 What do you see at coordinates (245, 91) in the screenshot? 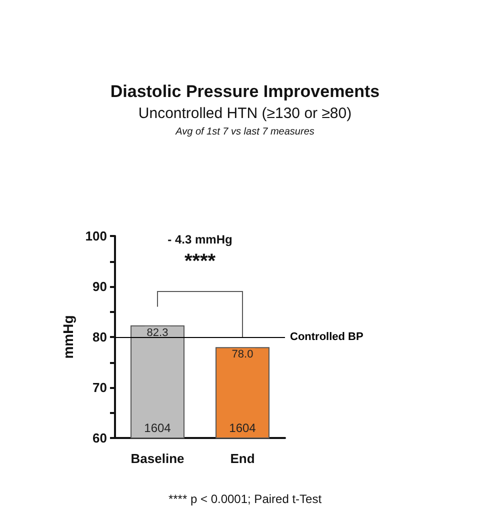
I see `chart-title: Diastolic Pressure Improvements` at bounding box center [245, 91].